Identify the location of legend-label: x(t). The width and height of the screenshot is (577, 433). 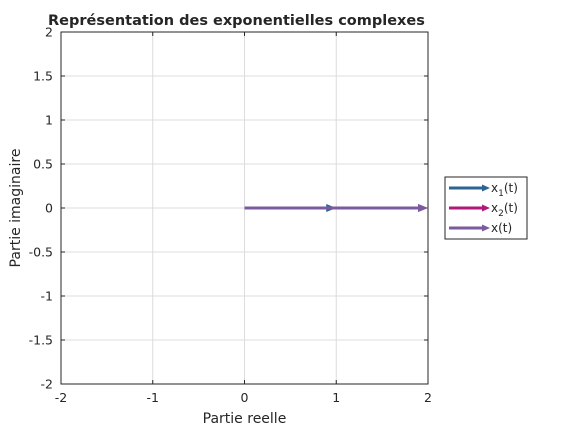
(501, 228).